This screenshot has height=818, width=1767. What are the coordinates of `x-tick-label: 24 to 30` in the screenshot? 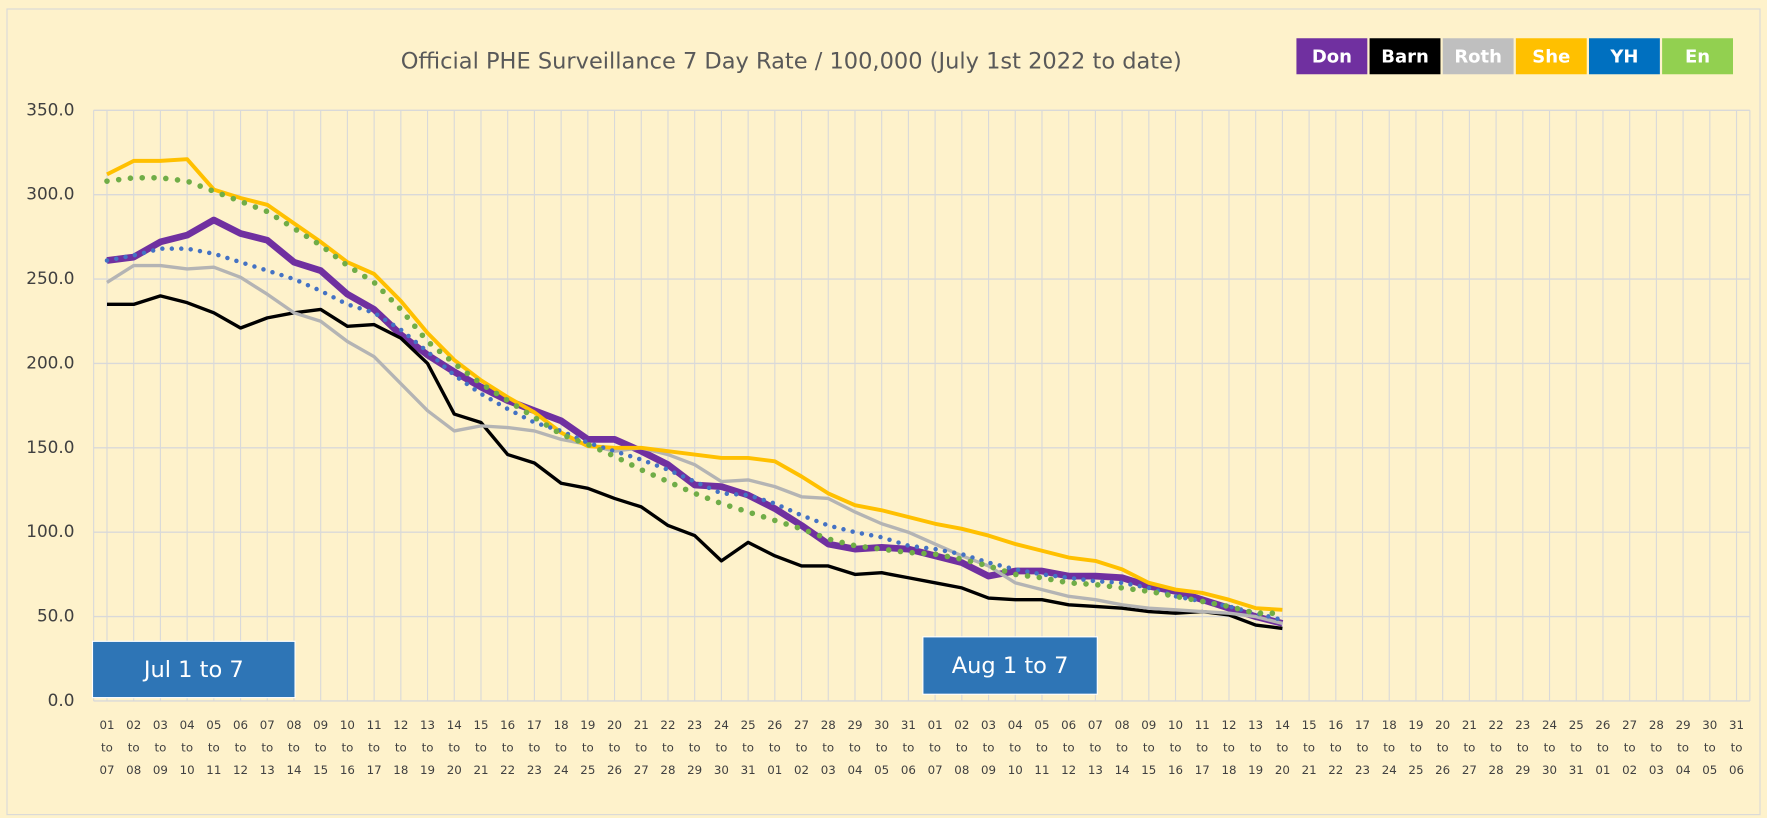 It's located at (1549, 748).